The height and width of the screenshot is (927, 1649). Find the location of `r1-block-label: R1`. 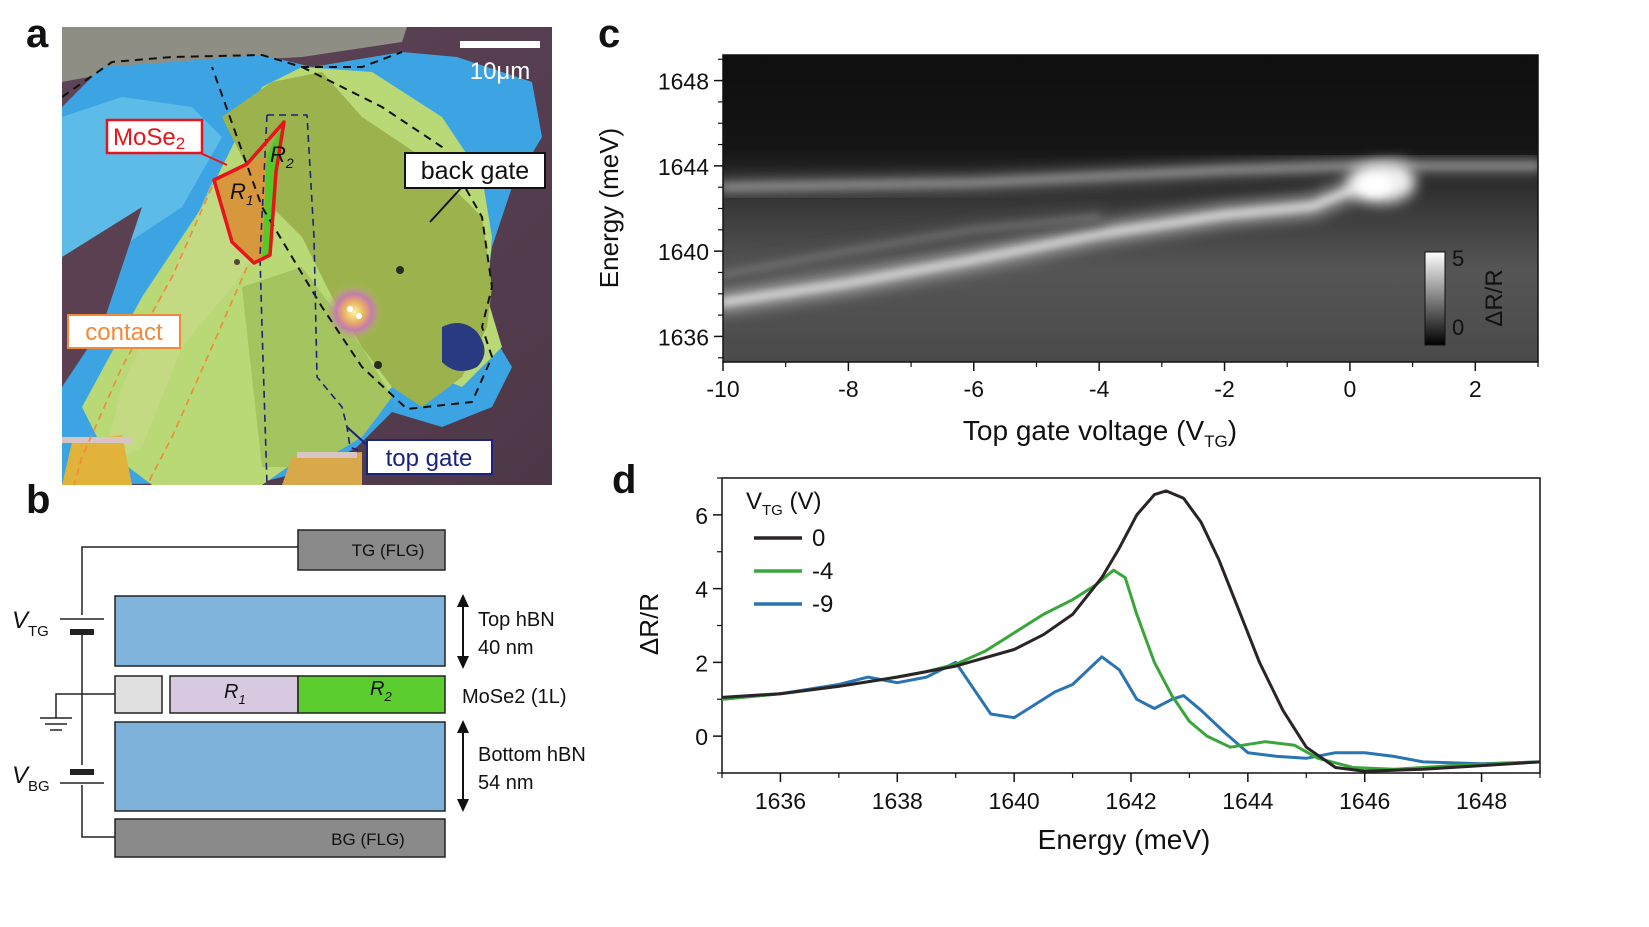

r1-block-label: R1 is located at coordinates (235, 694).